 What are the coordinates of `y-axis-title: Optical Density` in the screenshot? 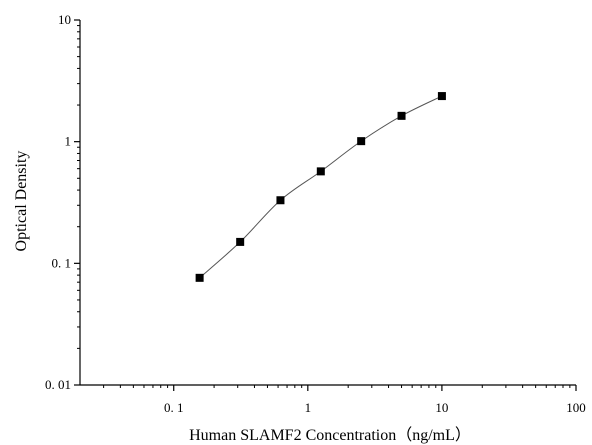 It's located at (21, 201).